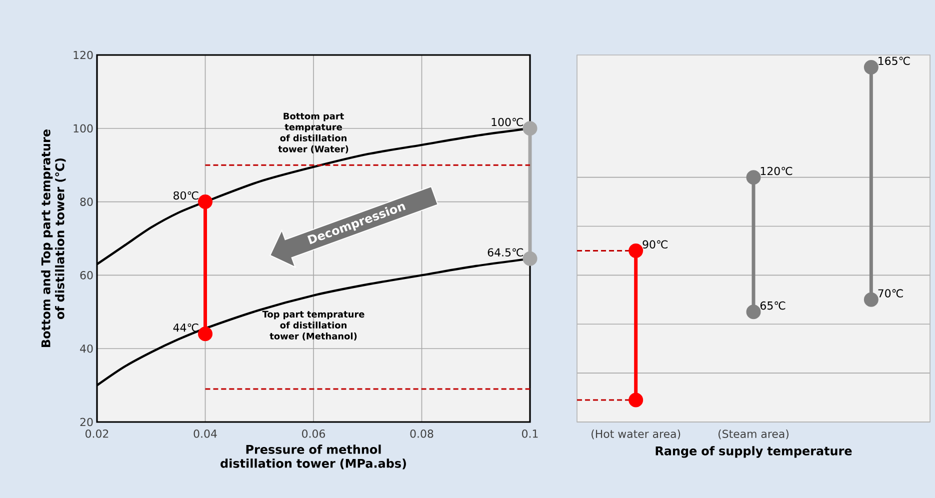 The height and width of the screenshot is (498, 935). I want to click on series-label: Bottom part temprature of distillation tower (Water), so click(313, 133).